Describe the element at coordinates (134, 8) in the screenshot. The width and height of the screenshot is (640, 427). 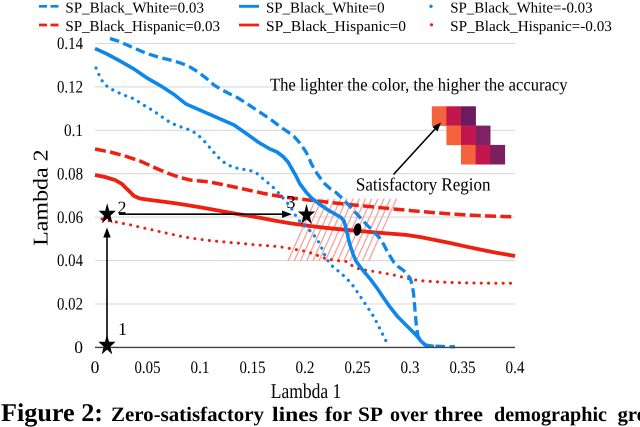
I see `svg-text: SP_Black_White=0.03` at that location.